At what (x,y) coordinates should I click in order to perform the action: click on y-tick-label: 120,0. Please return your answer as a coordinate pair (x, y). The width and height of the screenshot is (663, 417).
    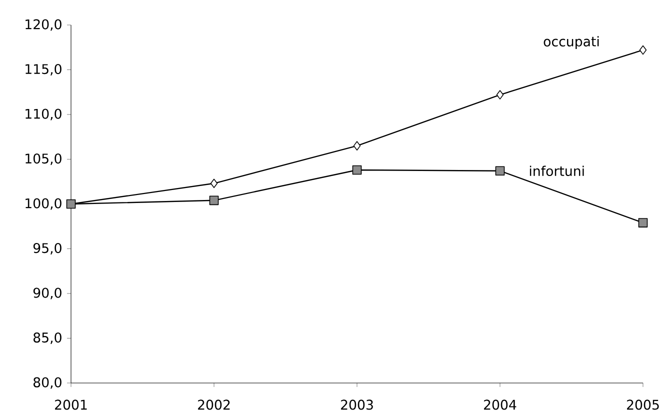
    Looking at the image, I should click on (44, 25).